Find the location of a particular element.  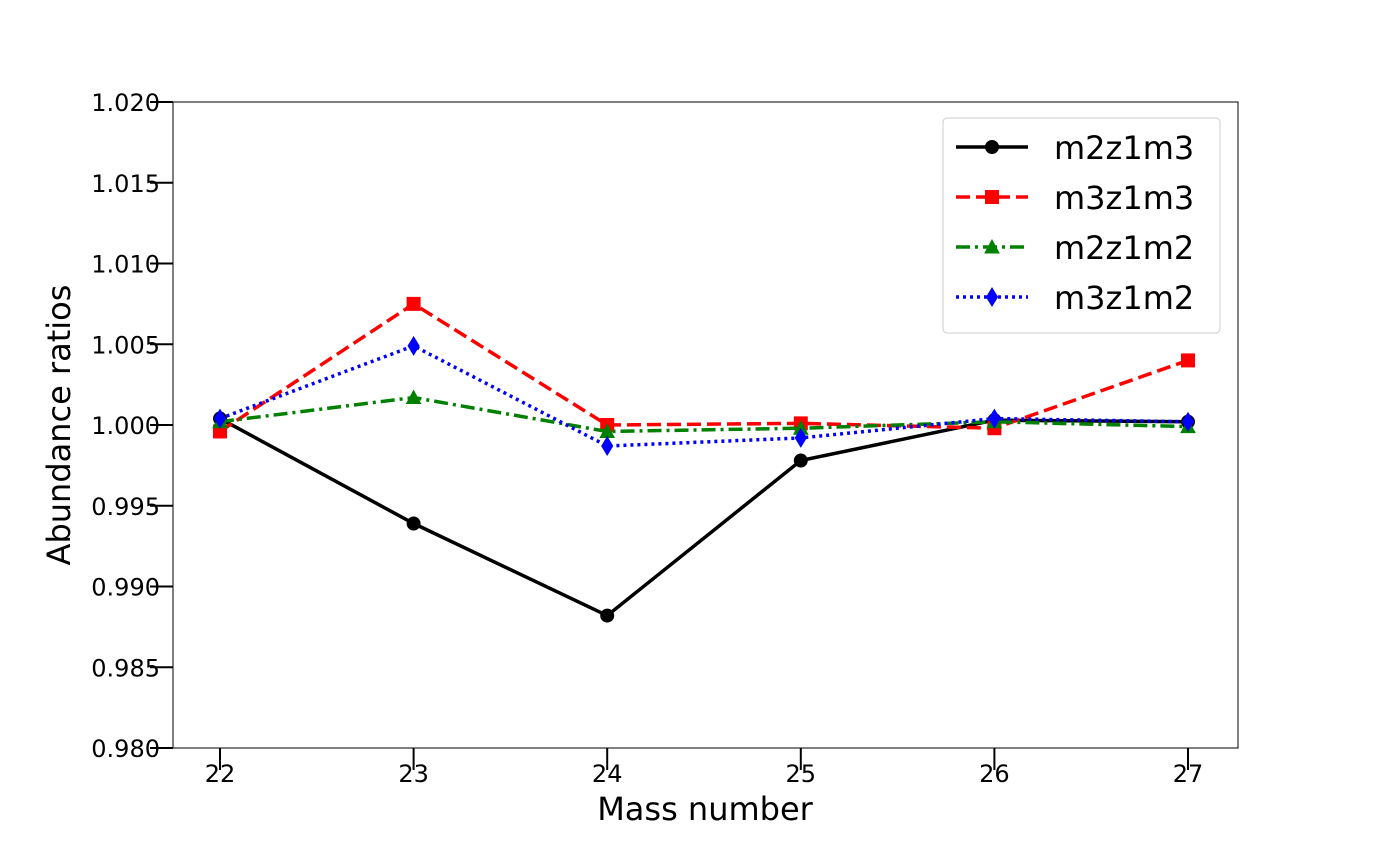

y-tick-label: 0.985 is located at coordinates (125, 668).